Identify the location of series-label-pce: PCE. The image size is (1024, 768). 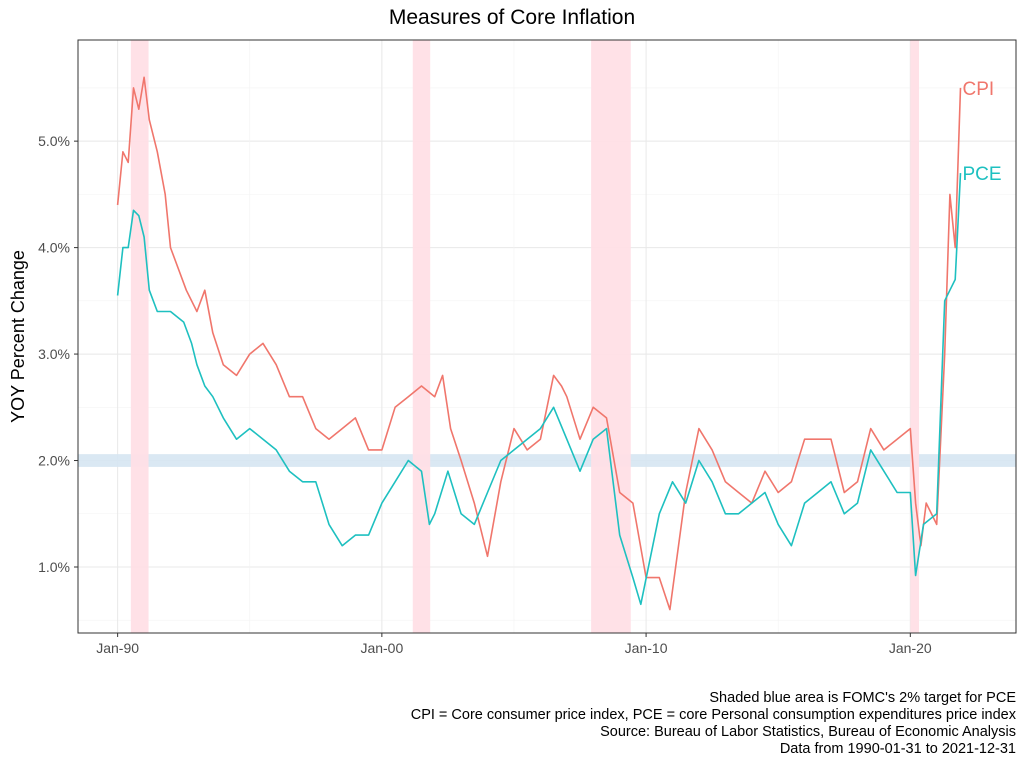
(982, 174).